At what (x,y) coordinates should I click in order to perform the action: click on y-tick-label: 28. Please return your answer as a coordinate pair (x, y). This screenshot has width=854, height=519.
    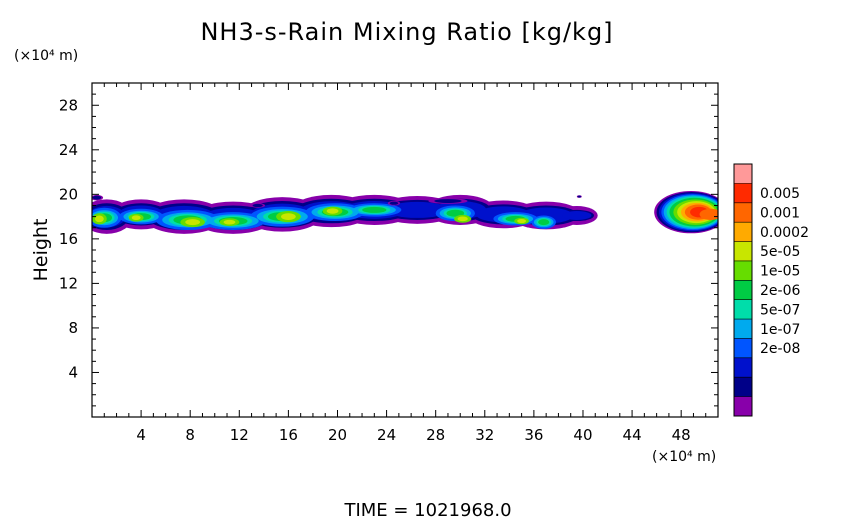
    Looking at the image, I should click on (68, 105).